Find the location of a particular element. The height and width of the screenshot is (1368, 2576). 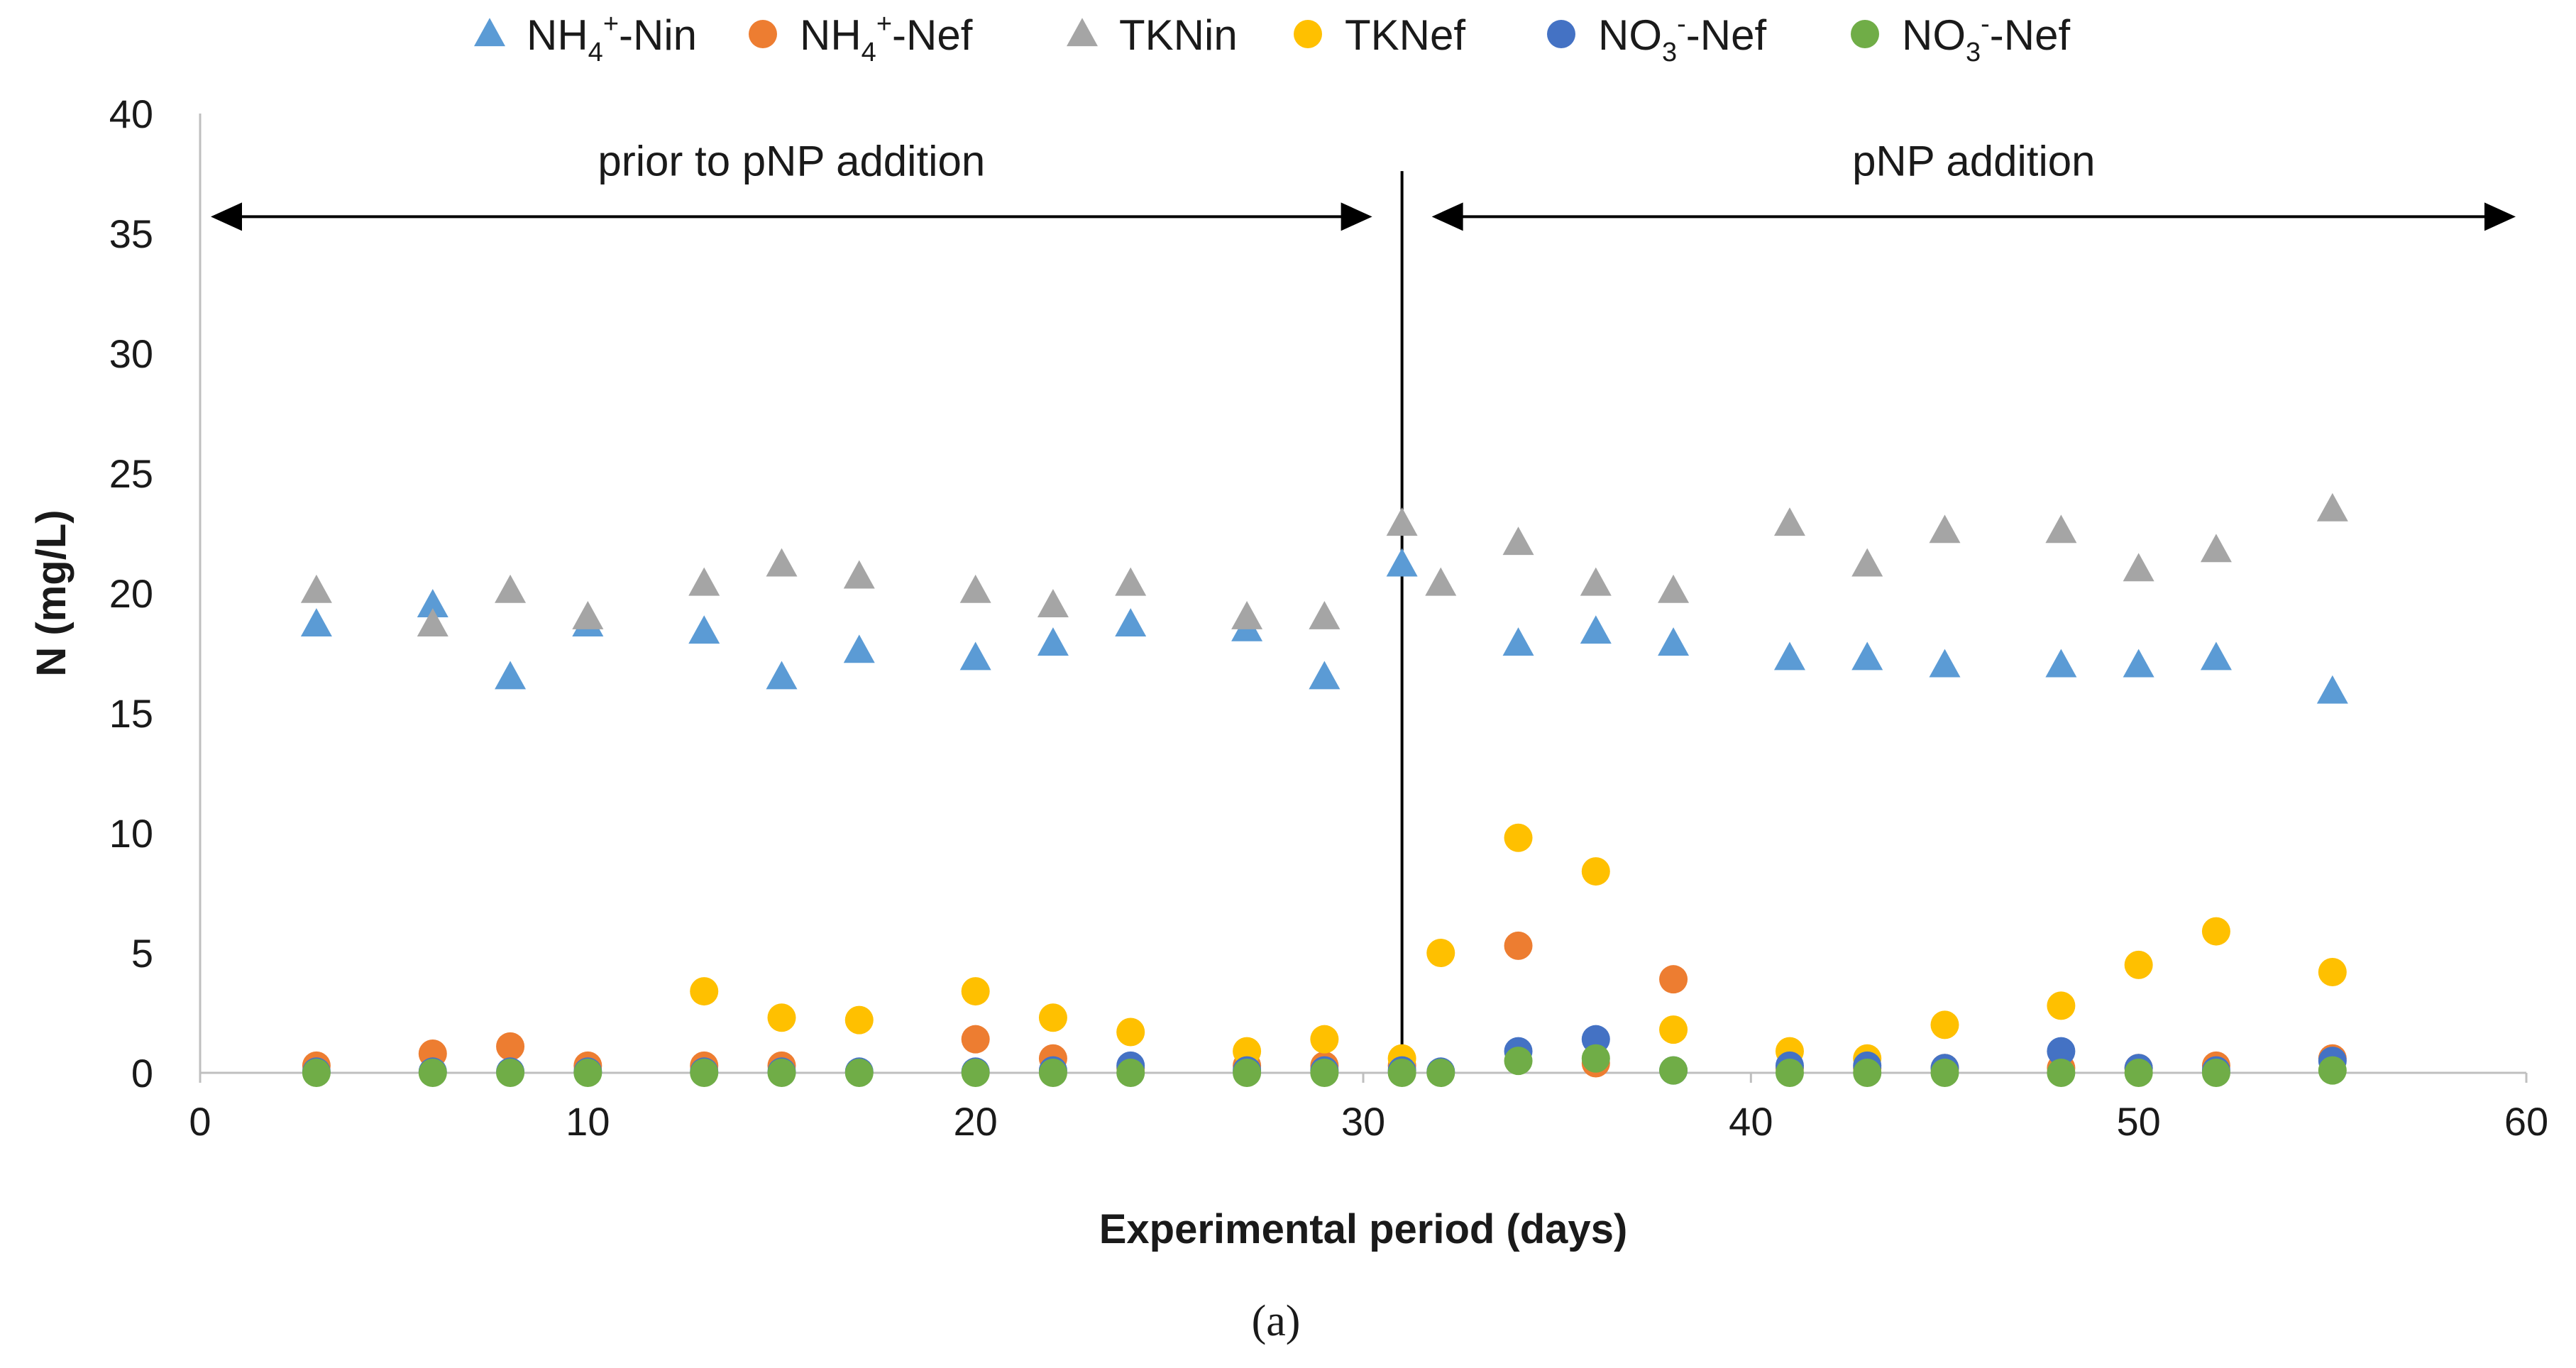

x-tick-label: 10 is located at coordinates (588, 1121).